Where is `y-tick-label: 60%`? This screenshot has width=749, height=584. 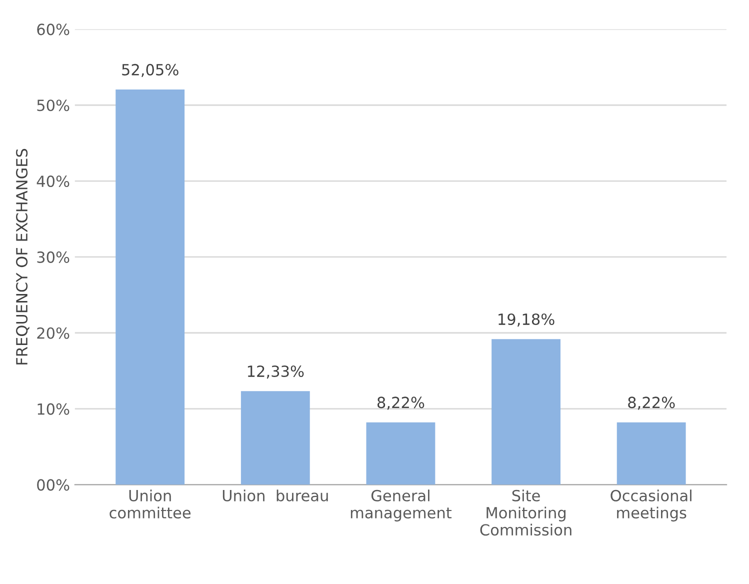
y-tick-label: 60% is located at coordinates (53, 30).